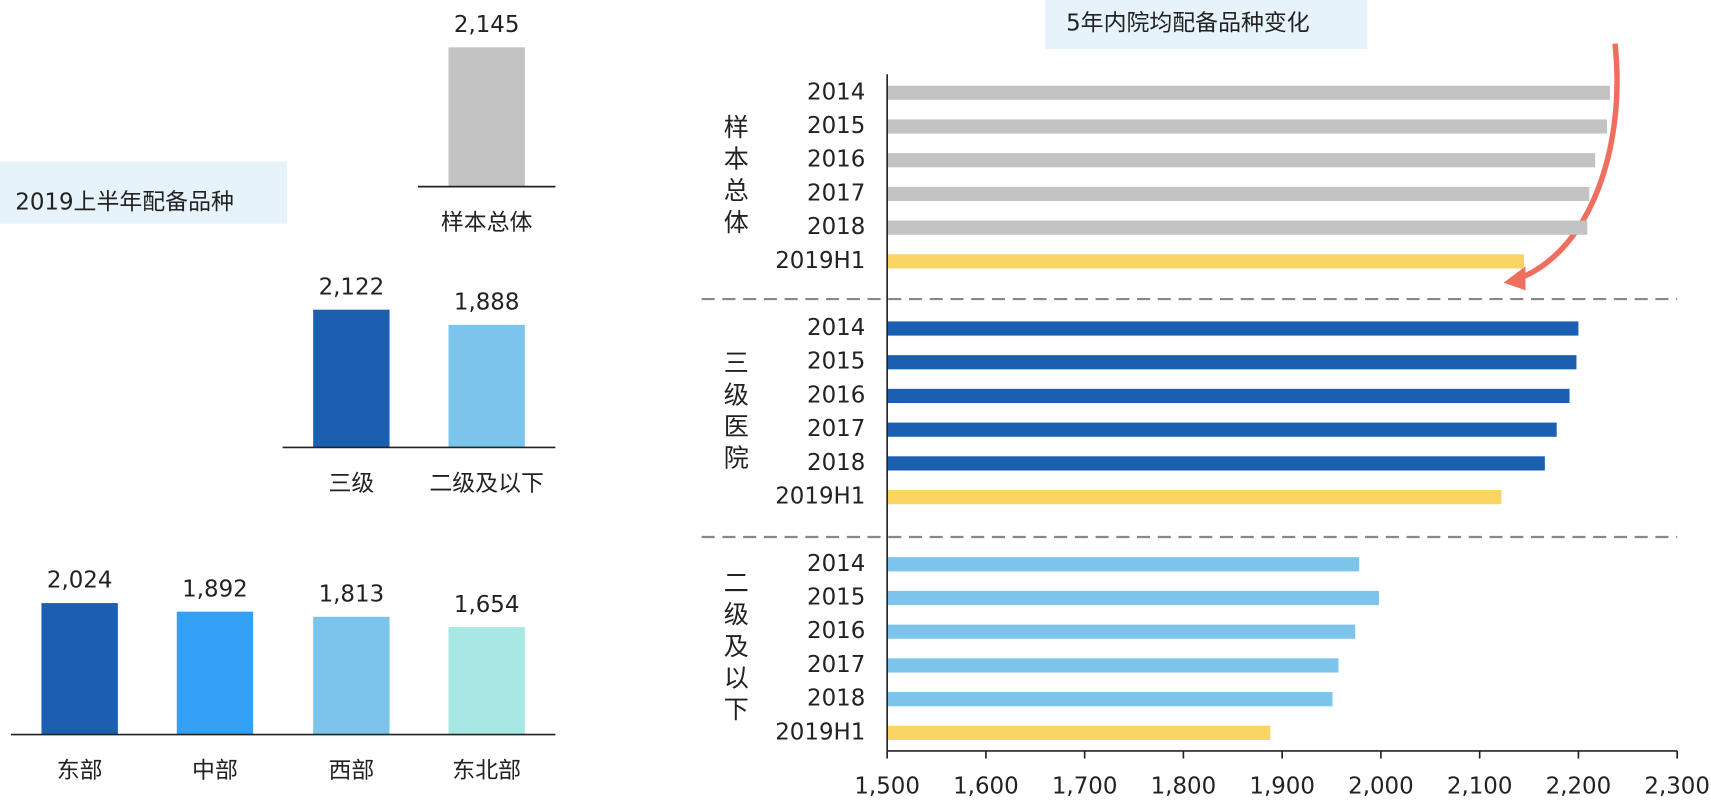  I want to click on arrow, so click(1567, 162).